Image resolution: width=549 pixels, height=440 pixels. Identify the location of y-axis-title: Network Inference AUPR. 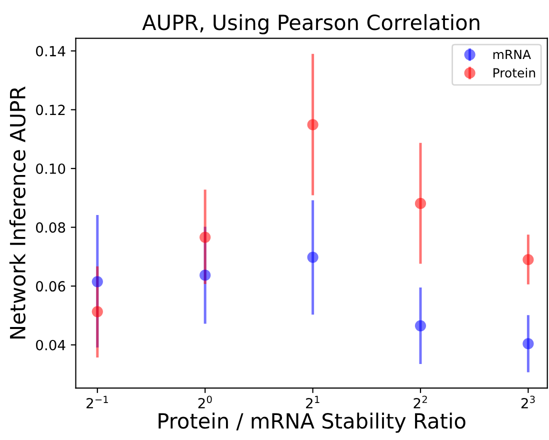
(17, 212).